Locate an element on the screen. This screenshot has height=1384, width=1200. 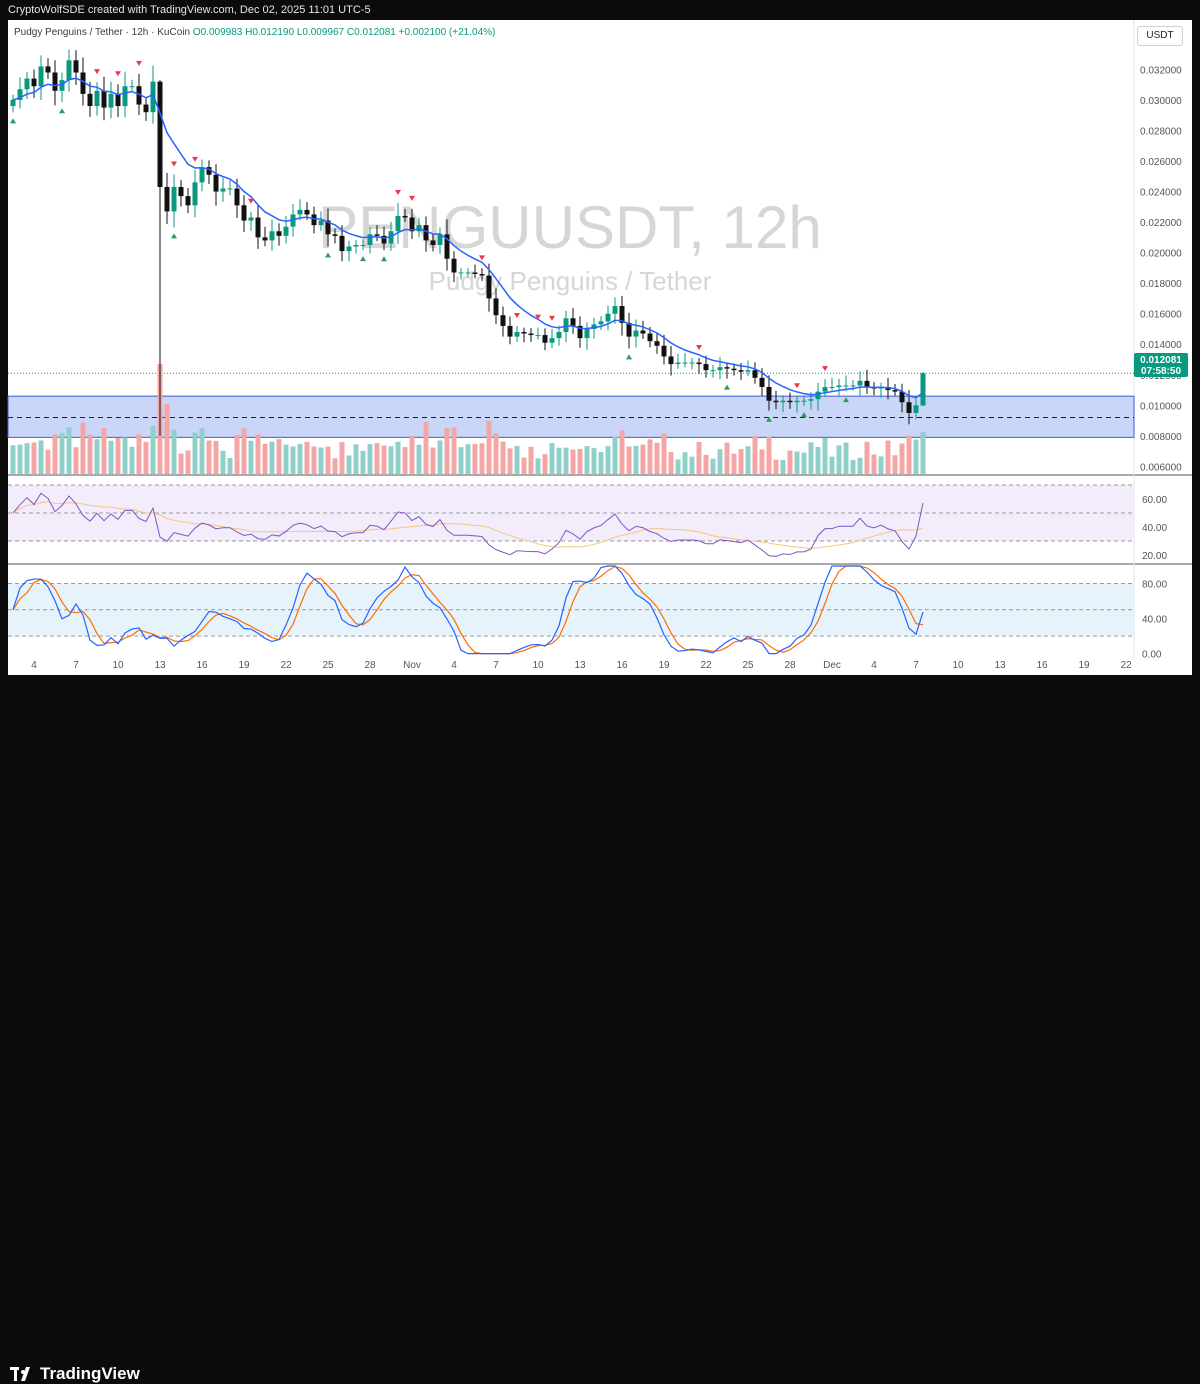
time-tick-label: 13 is located at coordinates (160, 665).